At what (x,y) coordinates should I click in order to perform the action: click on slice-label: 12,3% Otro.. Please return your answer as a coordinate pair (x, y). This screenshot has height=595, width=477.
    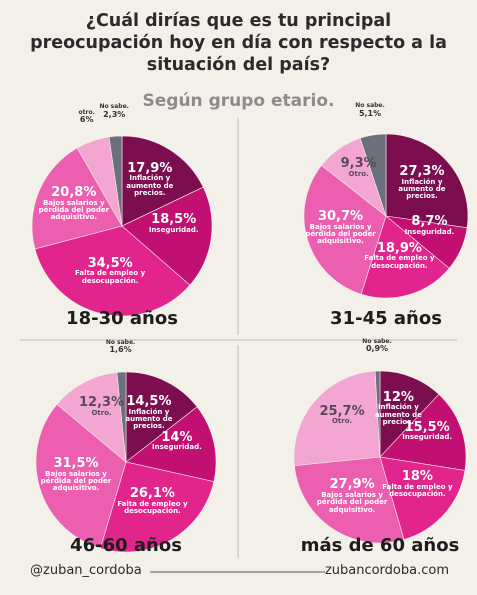
    Looking at the image, I should click on (102, 406).